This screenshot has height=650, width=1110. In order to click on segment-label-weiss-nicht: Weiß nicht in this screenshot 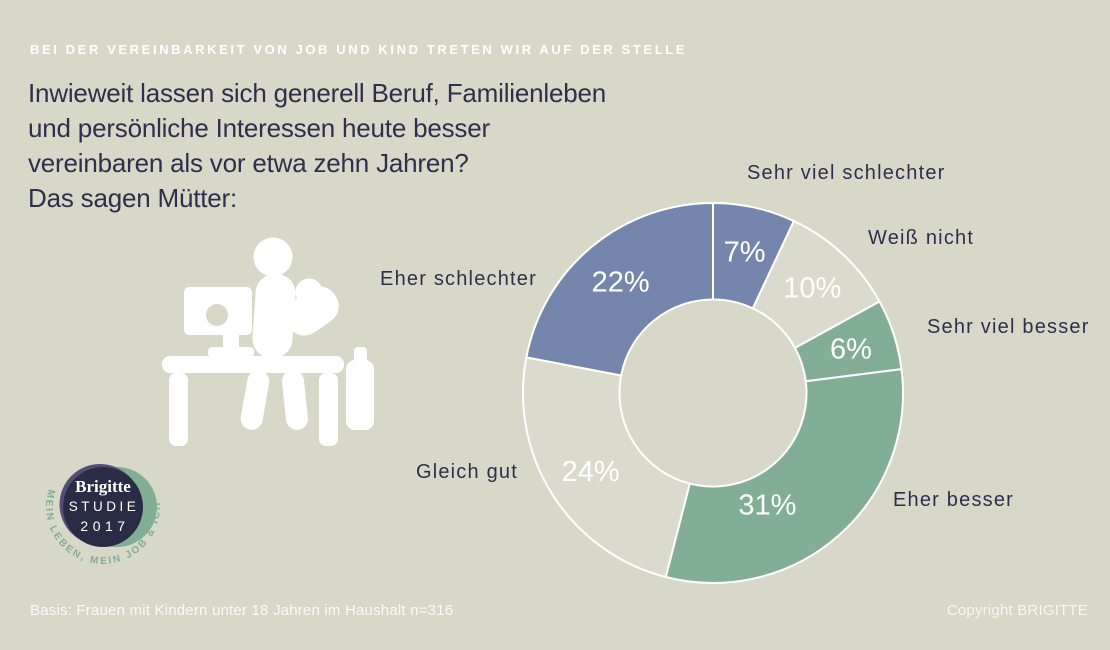, I will do `click(921, 238)`.